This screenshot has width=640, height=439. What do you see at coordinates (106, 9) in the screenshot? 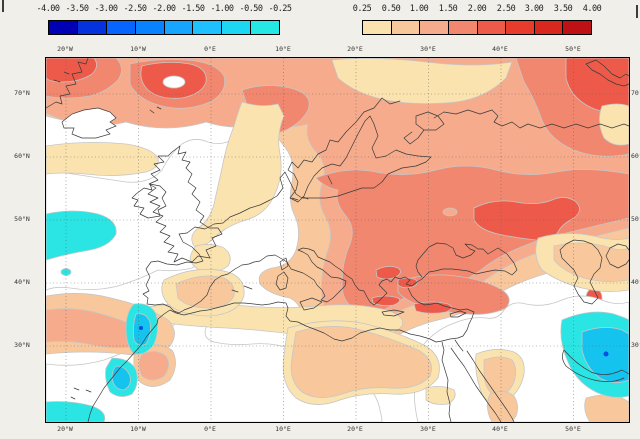
I see `cb-neg-tick: -3.00` at bounding box center [106, 9].